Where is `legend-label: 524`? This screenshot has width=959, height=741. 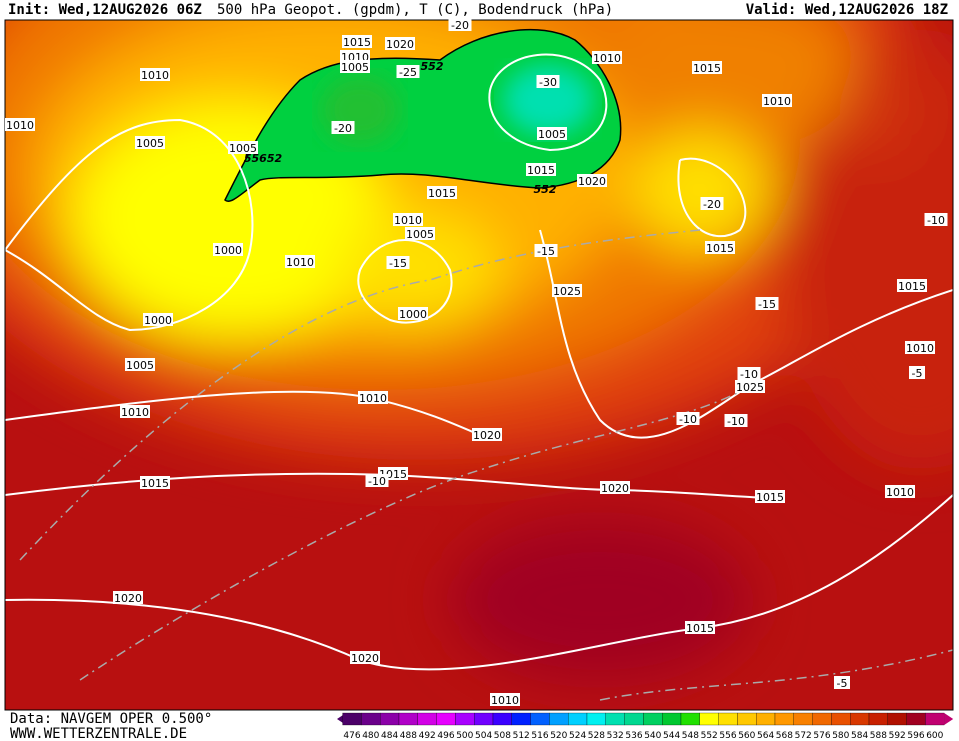
legend-label: 524 is located at coordinates (577, 736).